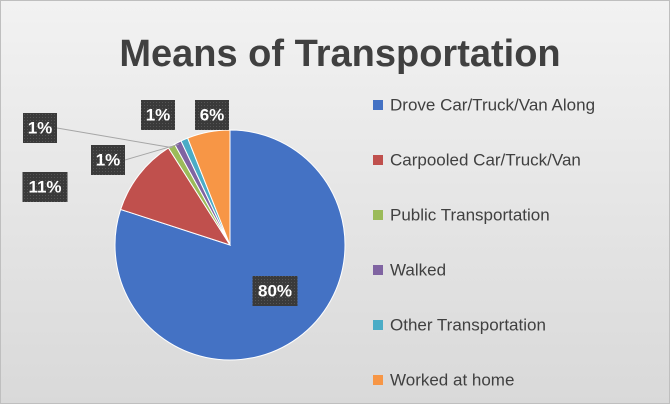  I want to click on legend-text: Worked at home, so click(452, 379).